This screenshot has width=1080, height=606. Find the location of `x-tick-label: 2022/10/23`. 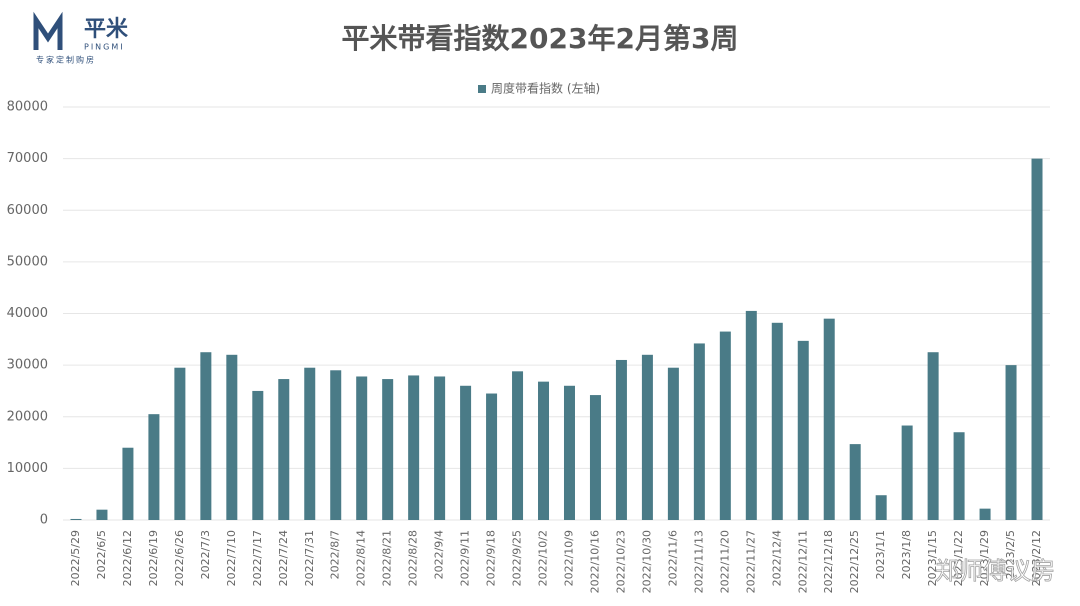

x-tick-label: 2022/10/23 is located at coordinates (620, 561).